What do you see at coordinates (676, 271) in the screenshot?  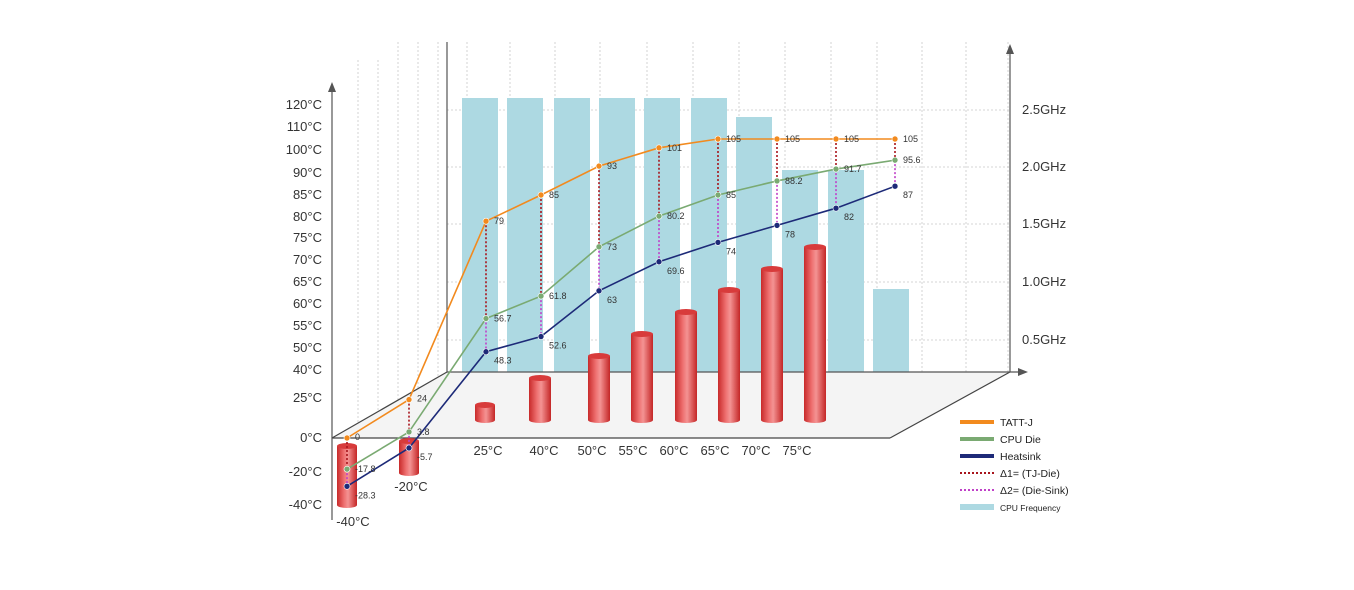 I see `data-label: 69.6` at bounding box center [676, 271].